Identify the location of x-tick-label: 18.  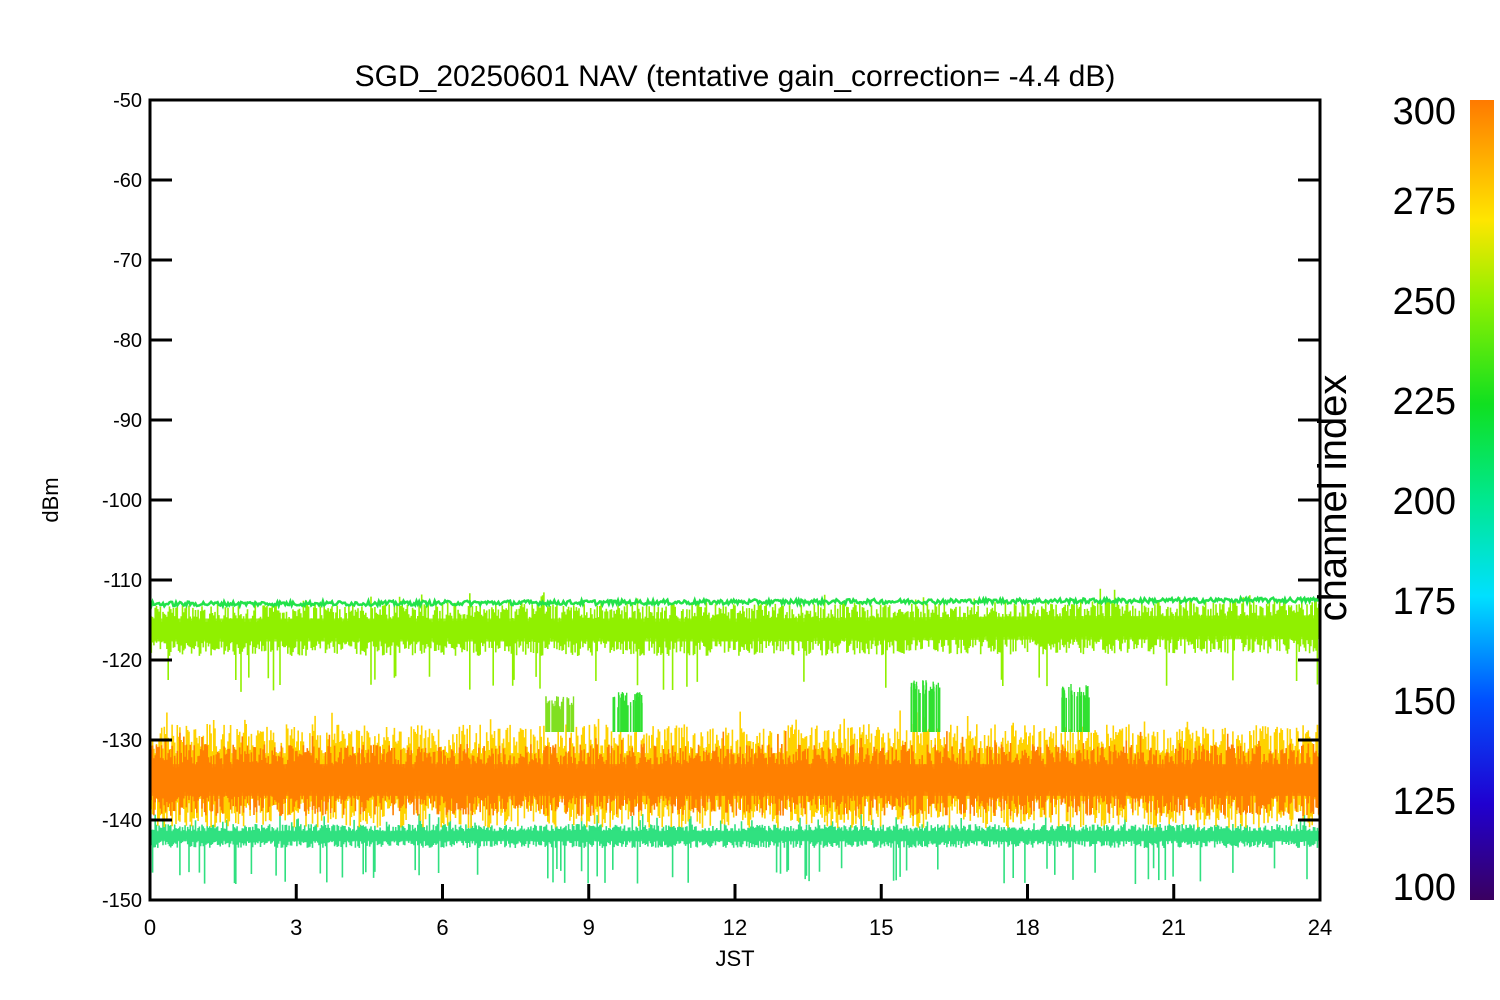
(1027, 927).